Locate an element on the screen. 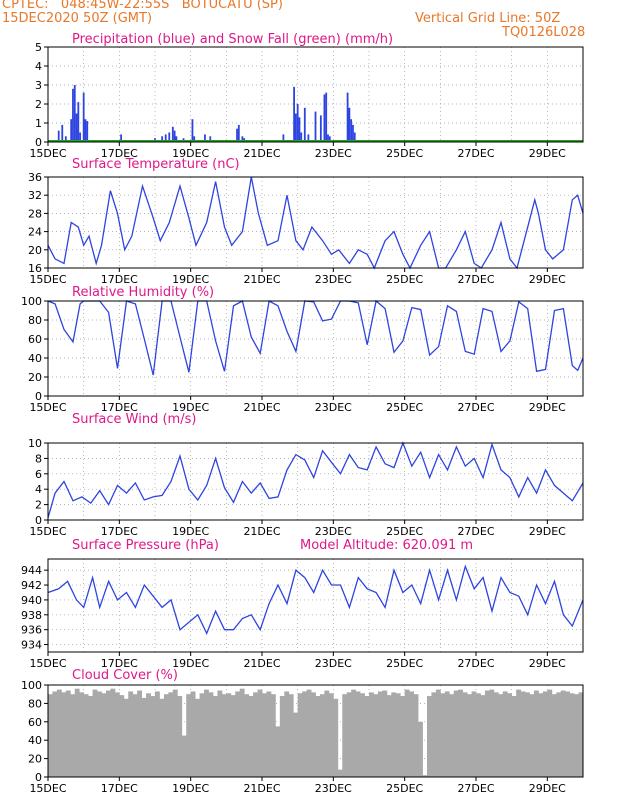 The image size is (618, 800). y-tick-label: 0 is located at coordinates (38, 520).